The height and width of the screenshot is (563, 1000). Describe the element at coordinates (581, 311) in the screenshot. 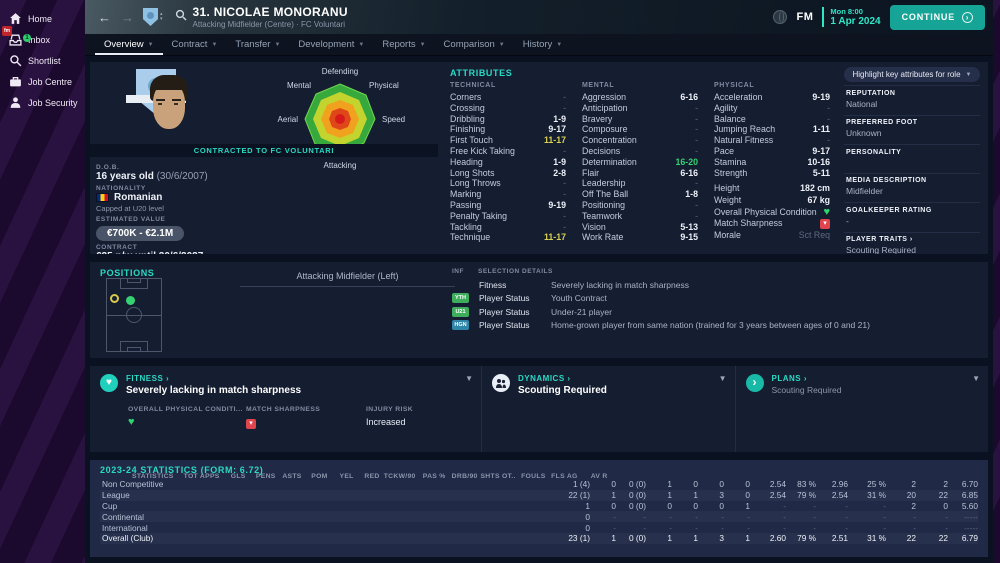

I see `selection-detail: Under-21 player` at that location.